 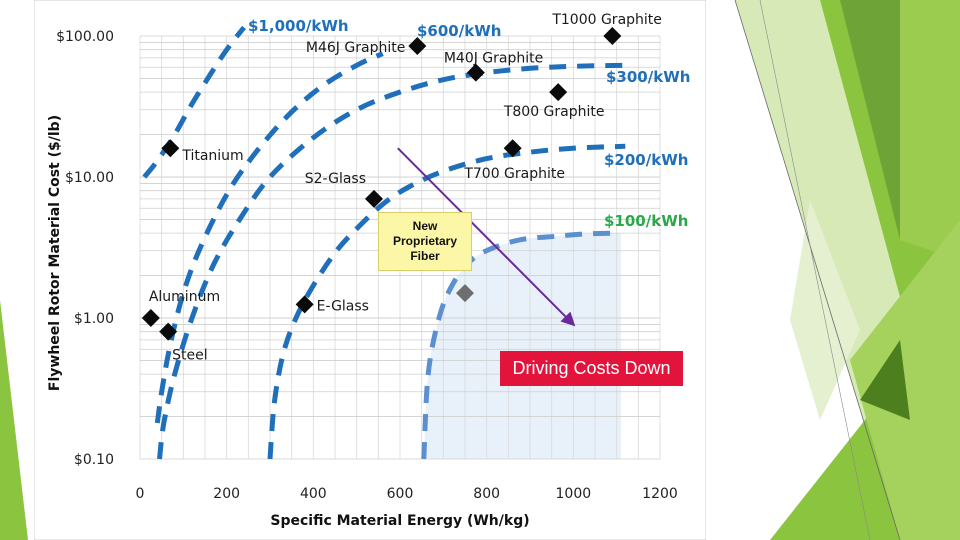 I want to click on x-tick-label: 1200, so click(x=660, y=494).